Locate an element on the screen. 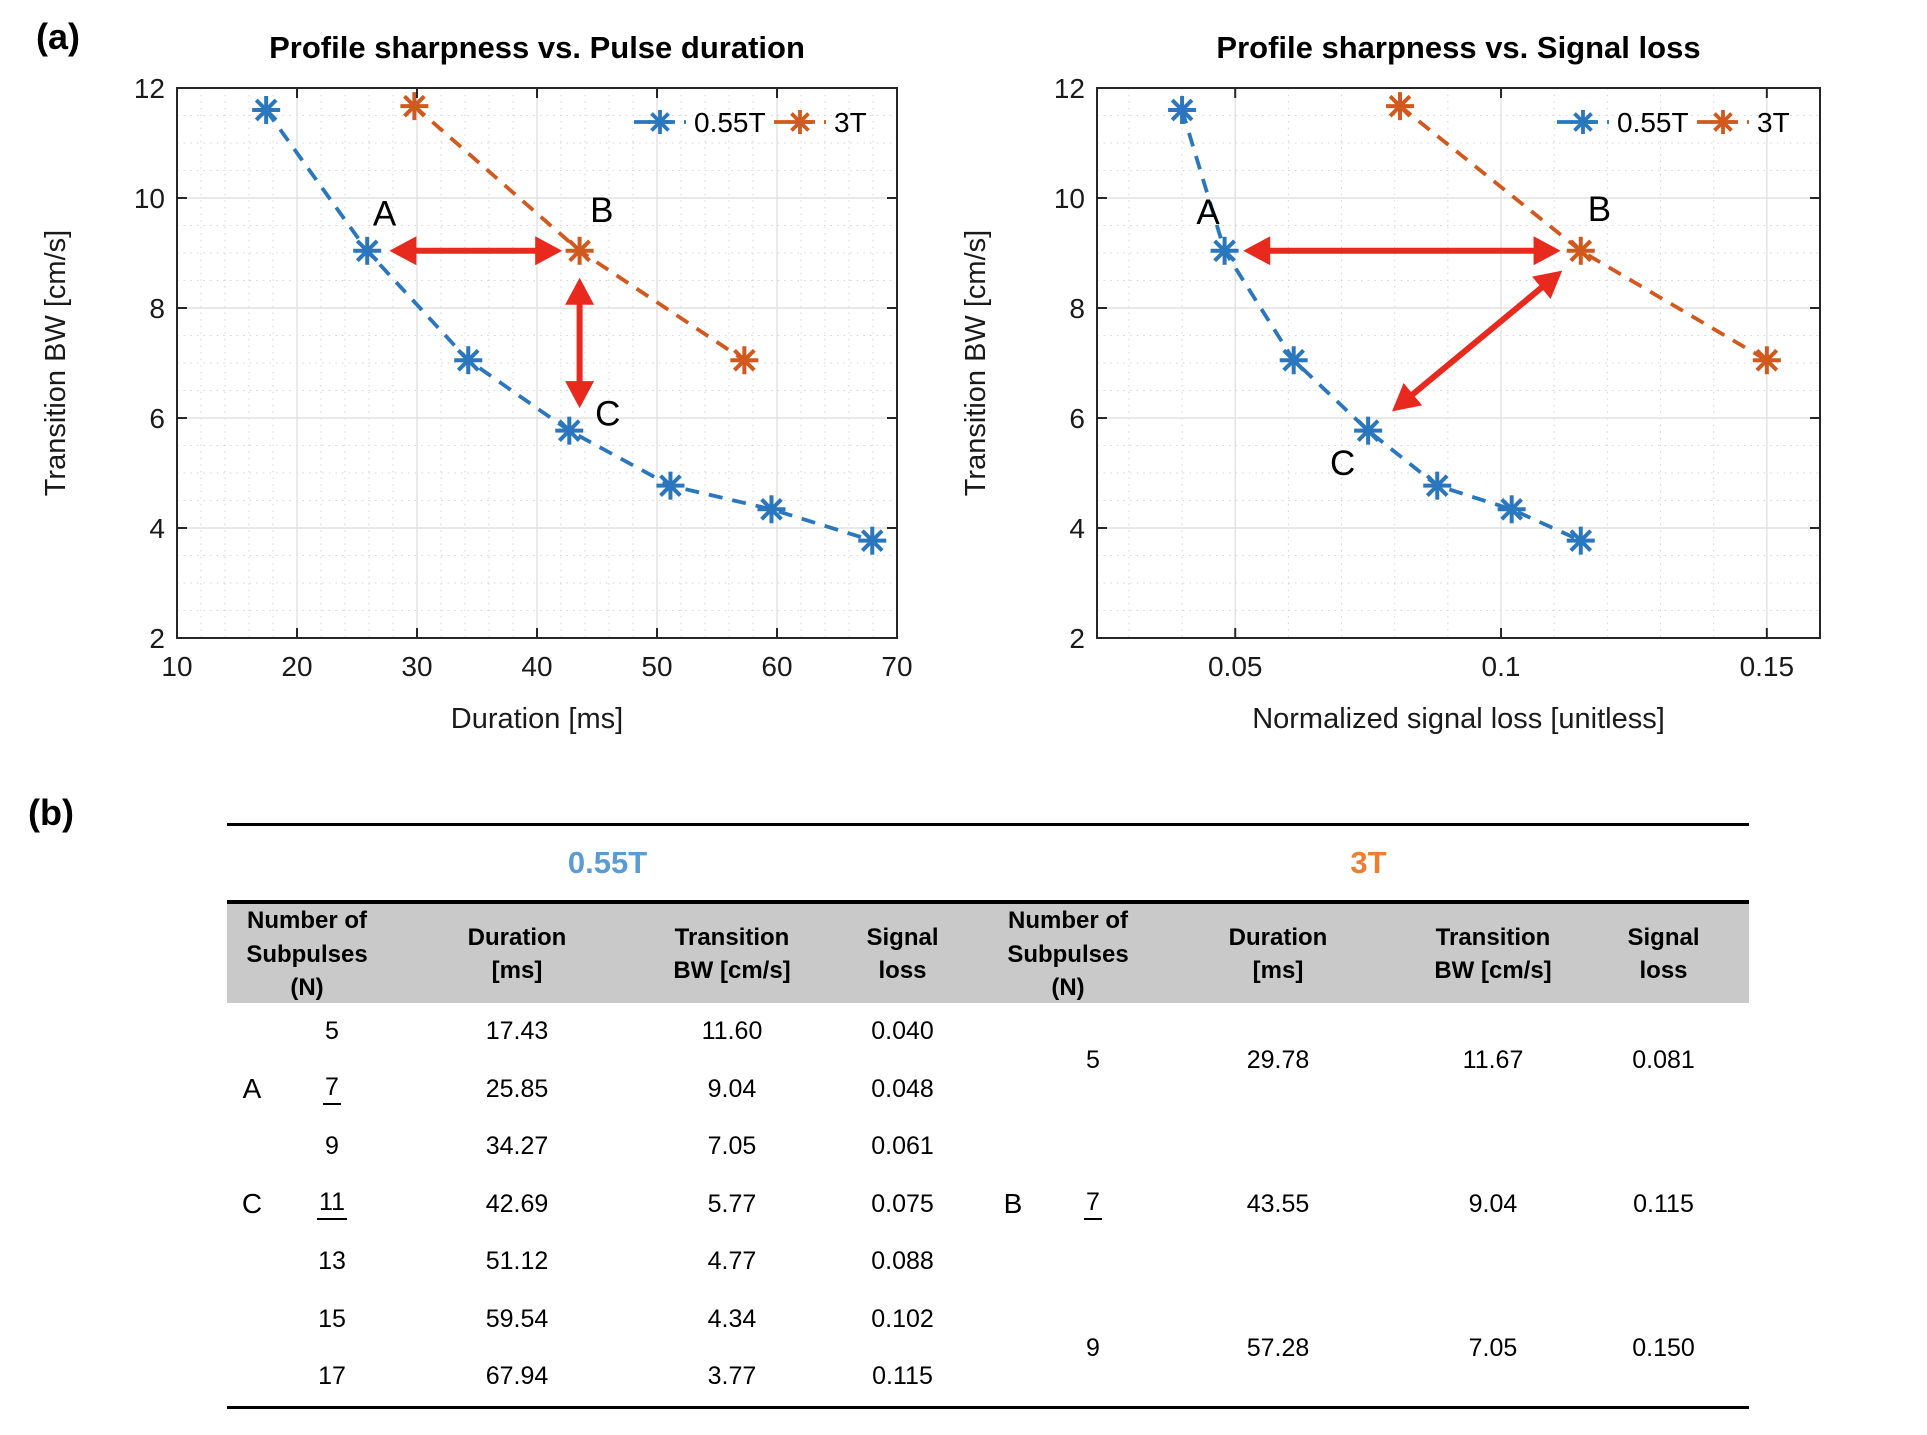 This screenshot has width=1927, height=1435. plot-box is located at coordinates (1458, 363).